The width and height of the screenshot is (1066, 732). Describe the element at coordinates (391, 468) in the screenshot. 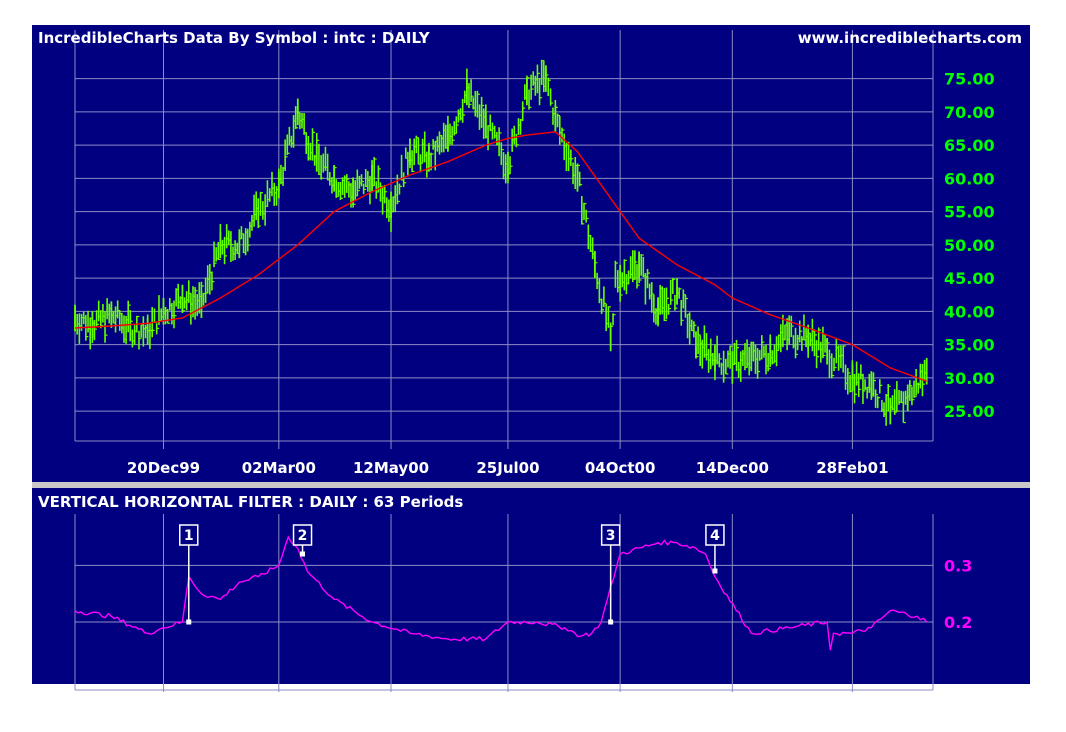

I see `date-tick-label: 12May00` at that location.